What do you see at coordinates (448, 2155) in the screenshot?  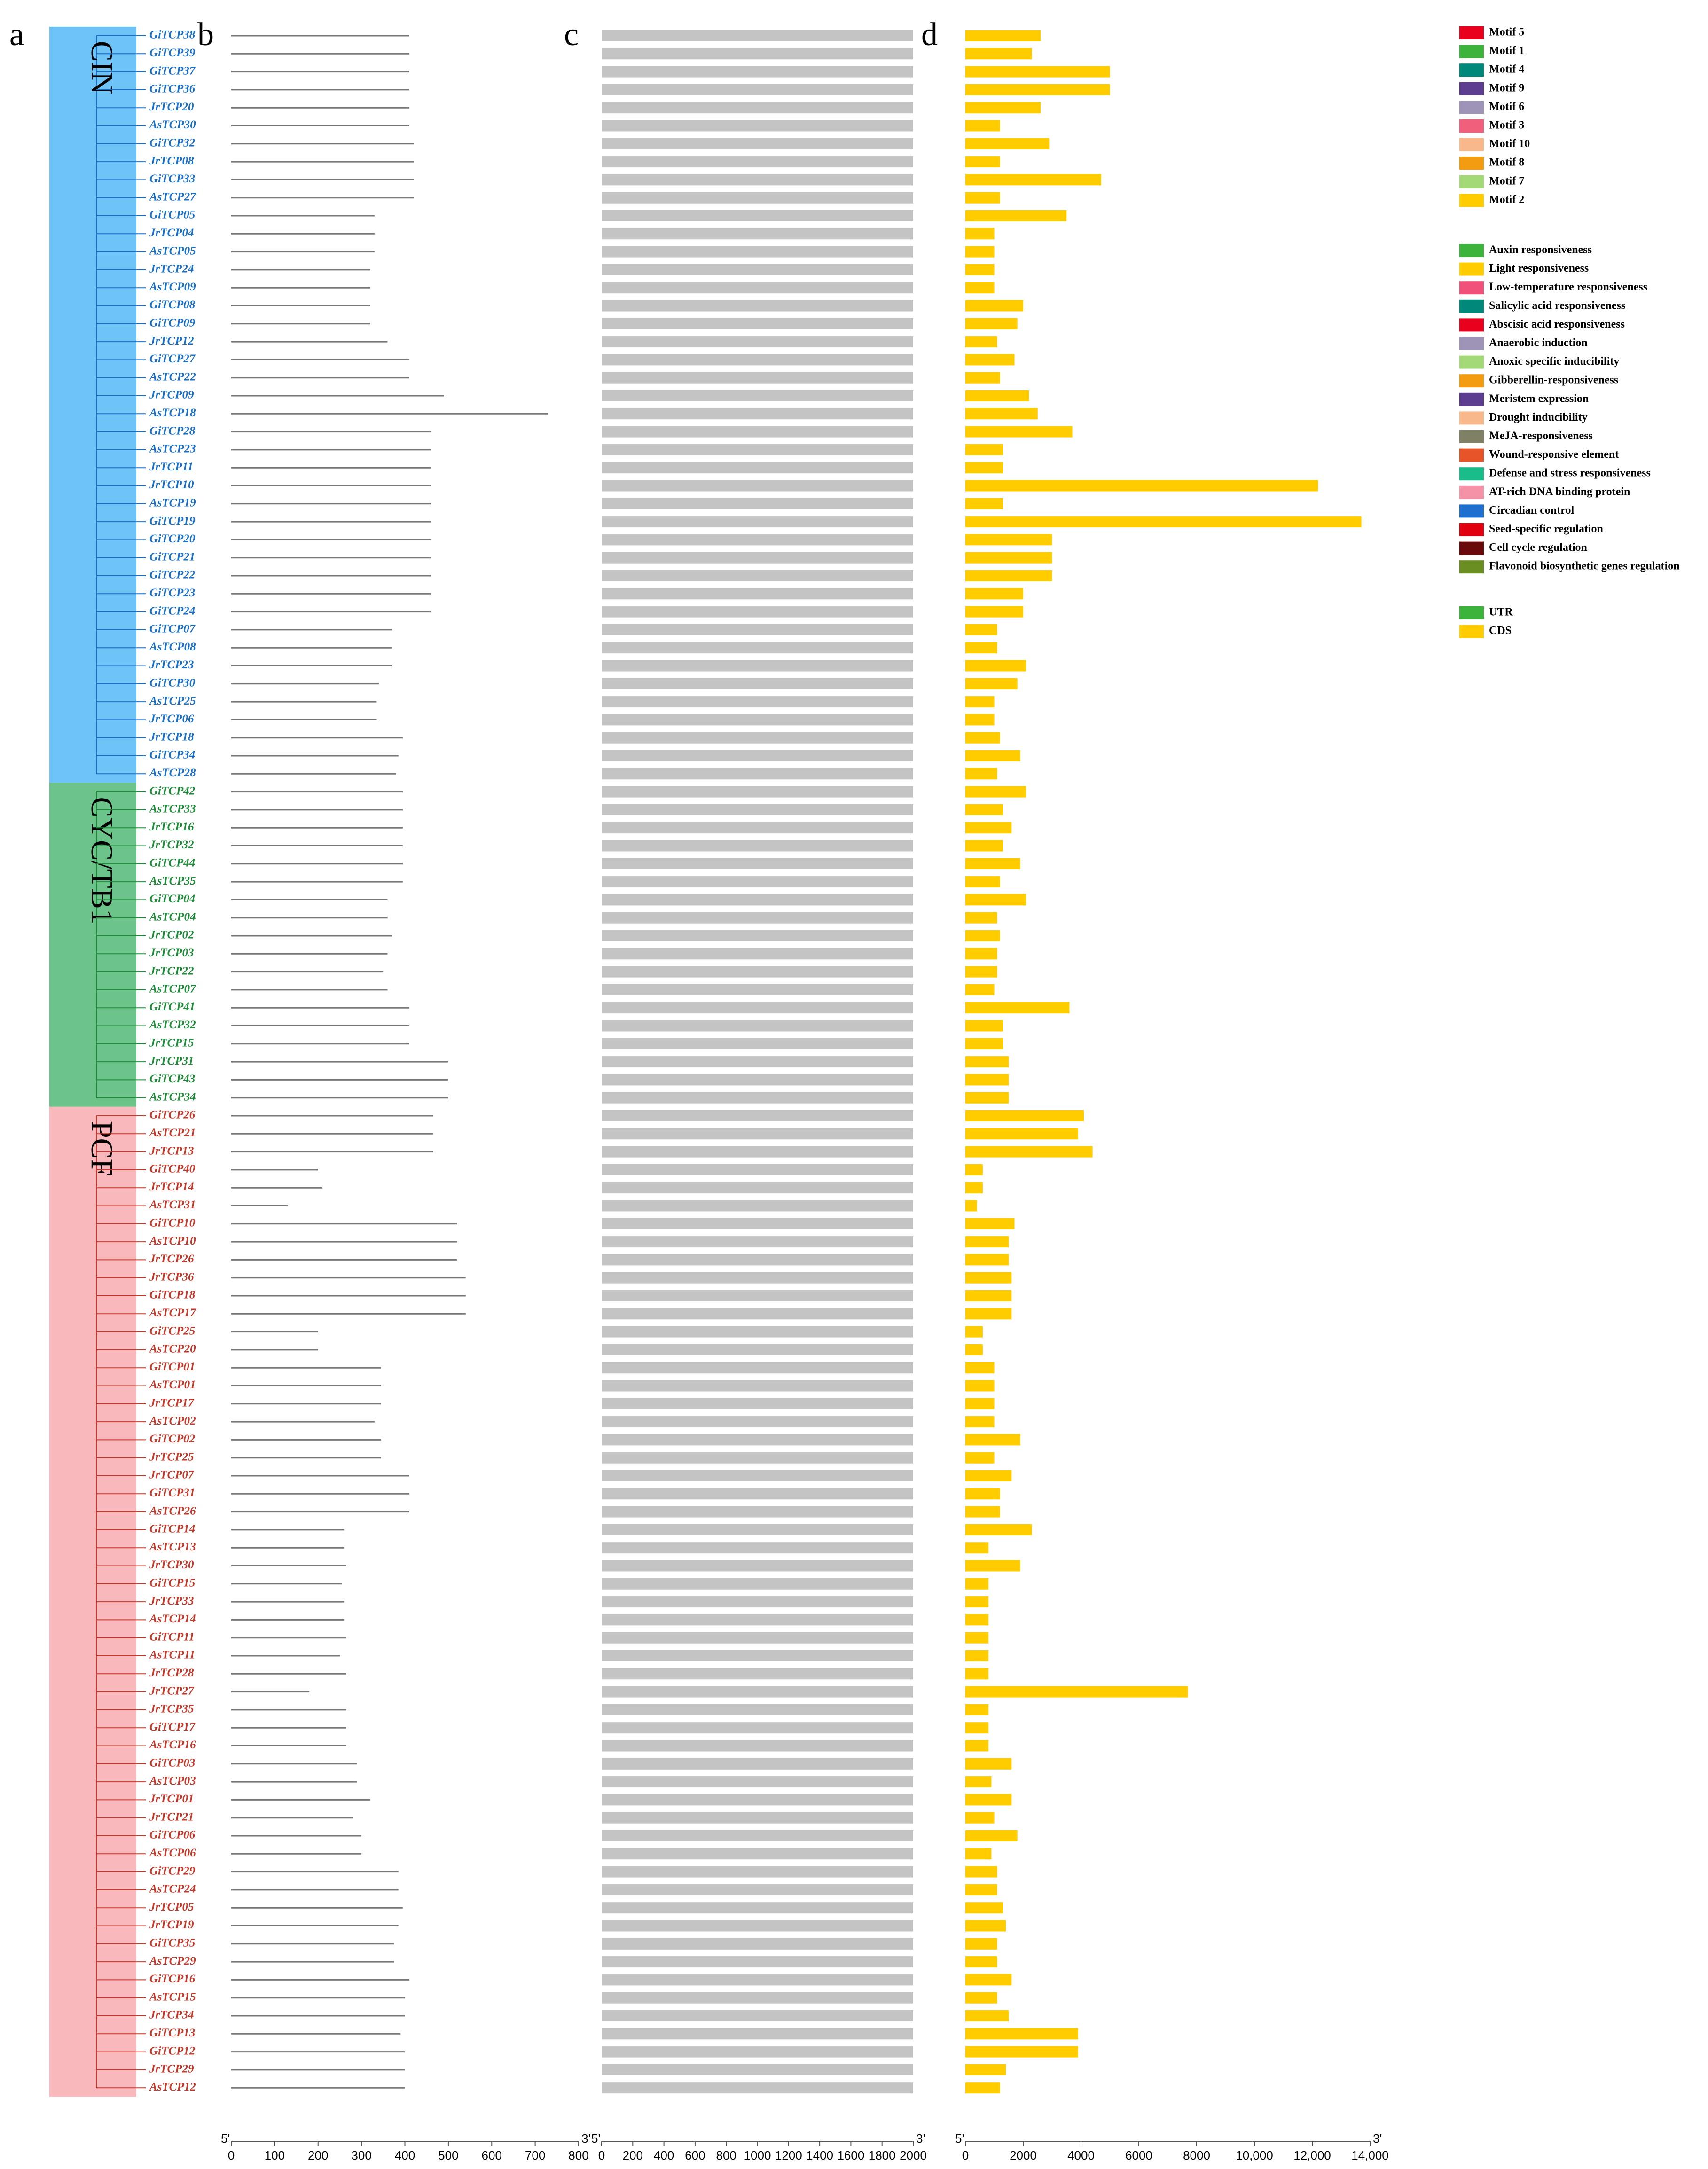 I see `tick-label: 500` at bounding box center [448, 2155].